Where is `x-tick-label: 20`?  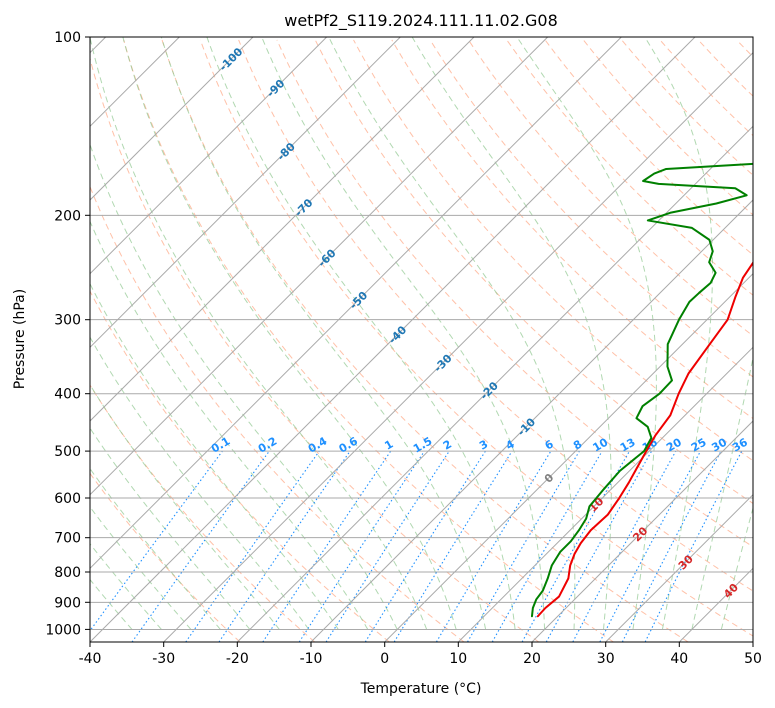
x-tick-label: 20 is located at coordinates (532, 659).